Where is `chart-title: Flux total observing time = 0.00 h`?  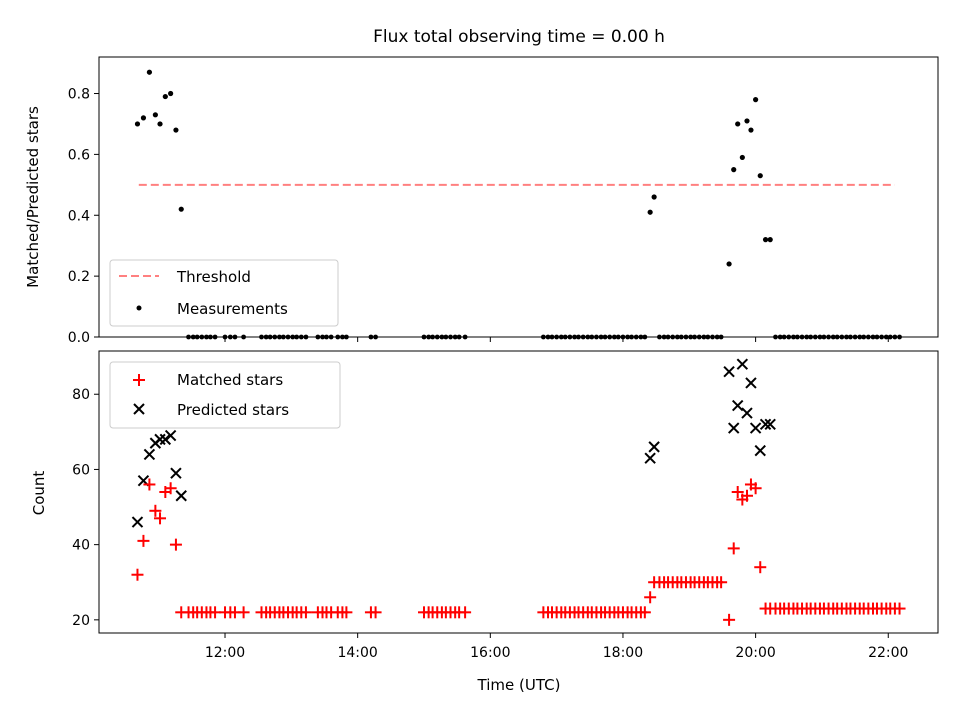
chart-title: Flux total observing time = 0.00 h is located at coordinates (519, 37).